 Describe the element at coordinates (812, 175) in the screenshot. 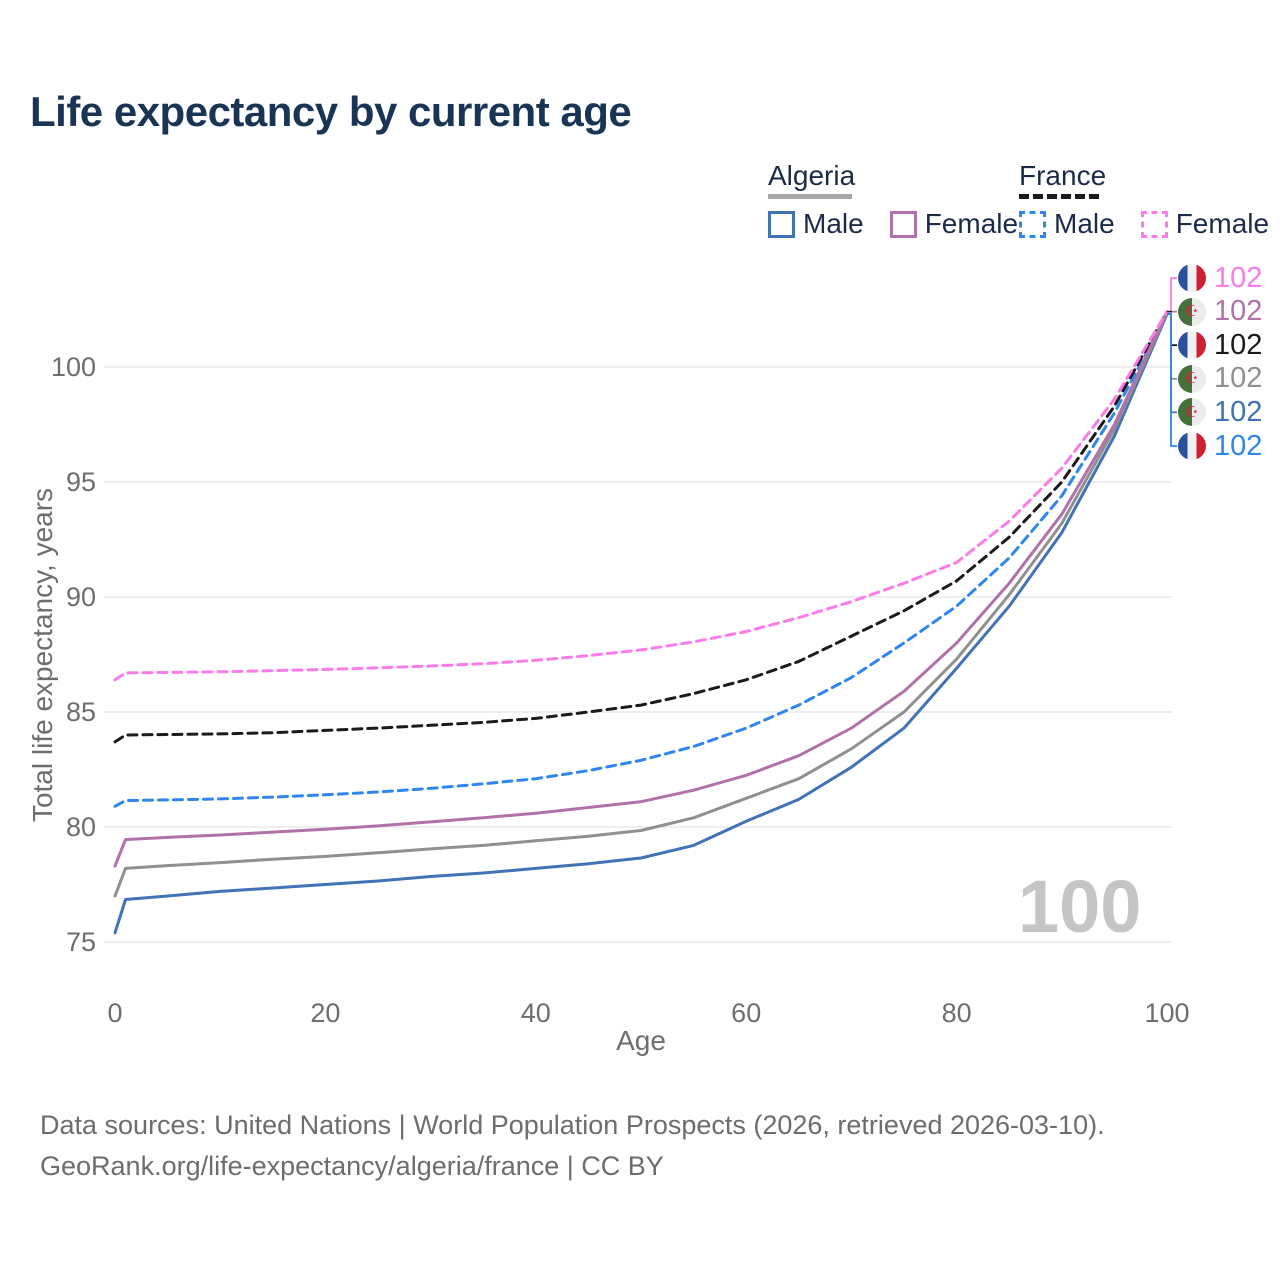

I see `legend-country-algeria: Algeria` at that location.